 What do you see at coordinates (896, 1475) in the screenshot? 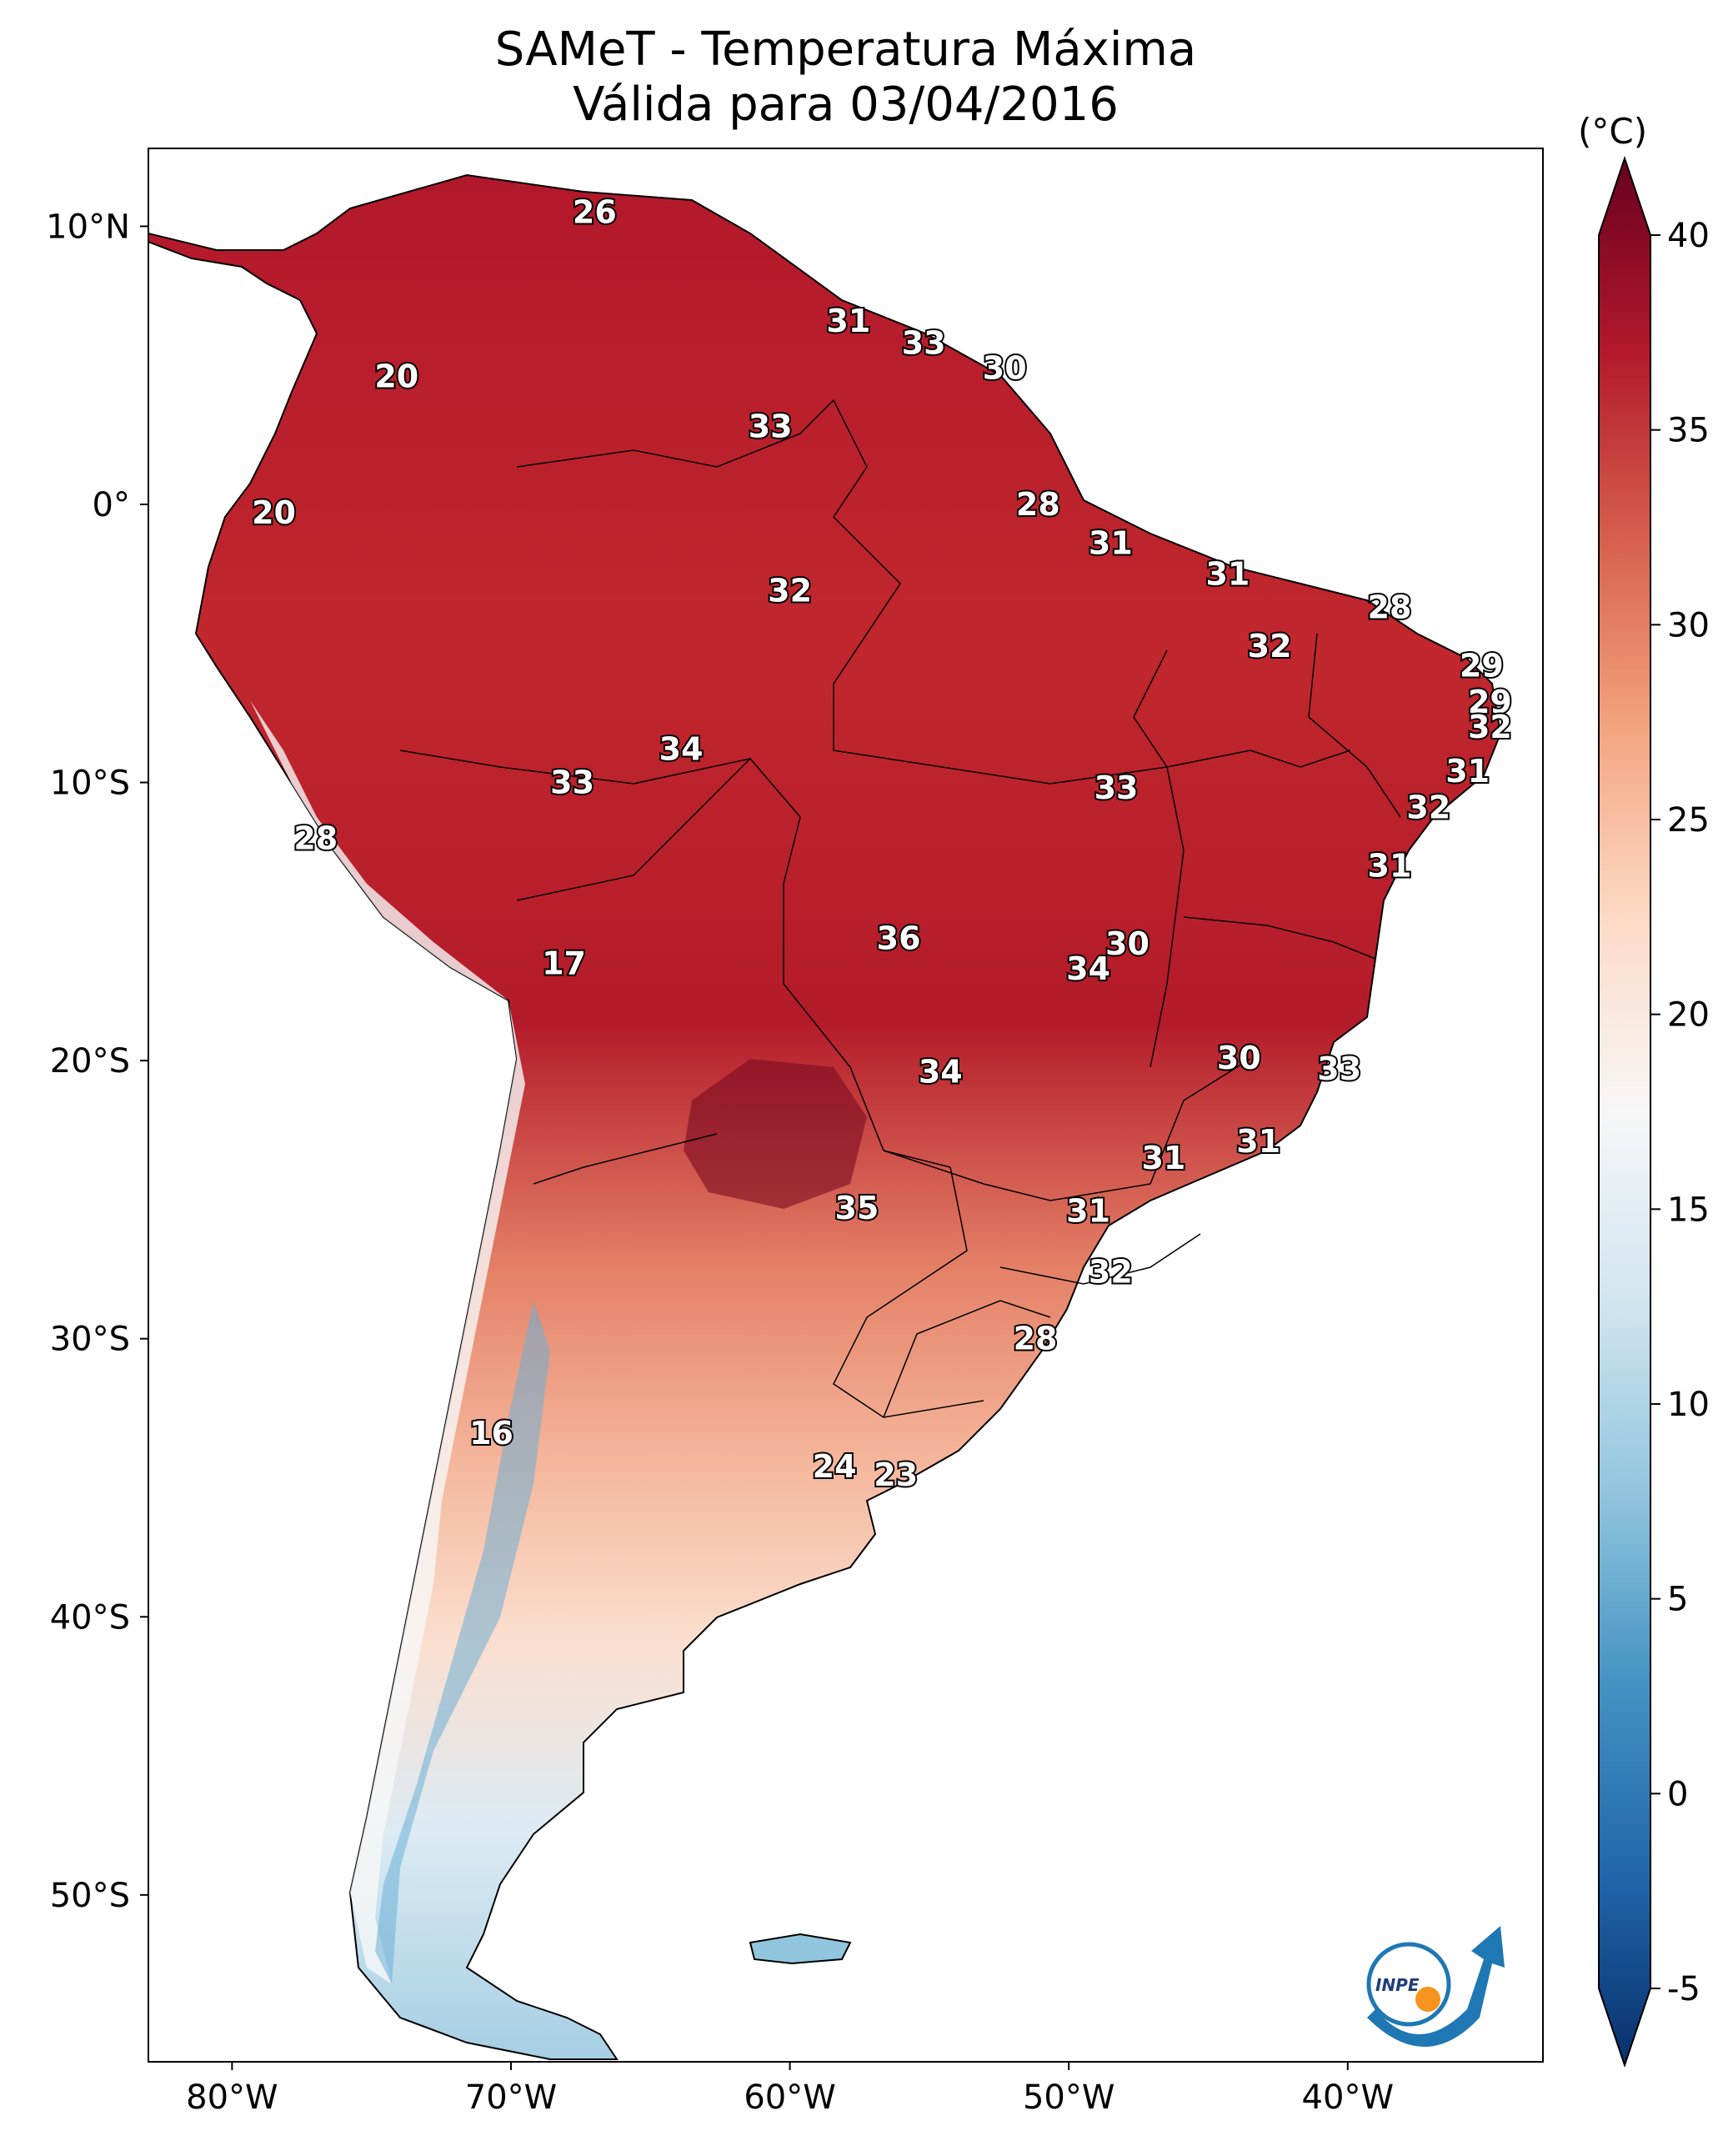
I see `city-temperature-label: 23` at bounding box center [896, 1475].